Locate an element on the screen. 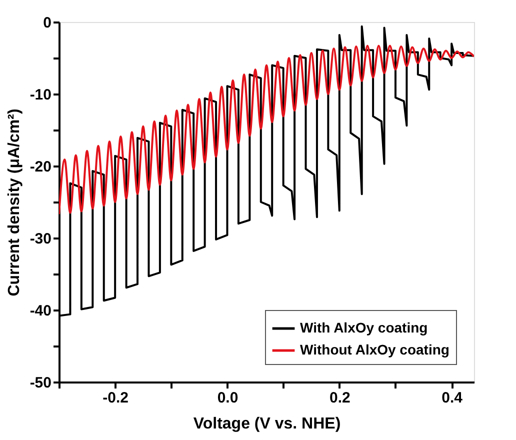 The image size is (516, 440). x-tick-label: 0.2 is located at coordinates (339, 398).